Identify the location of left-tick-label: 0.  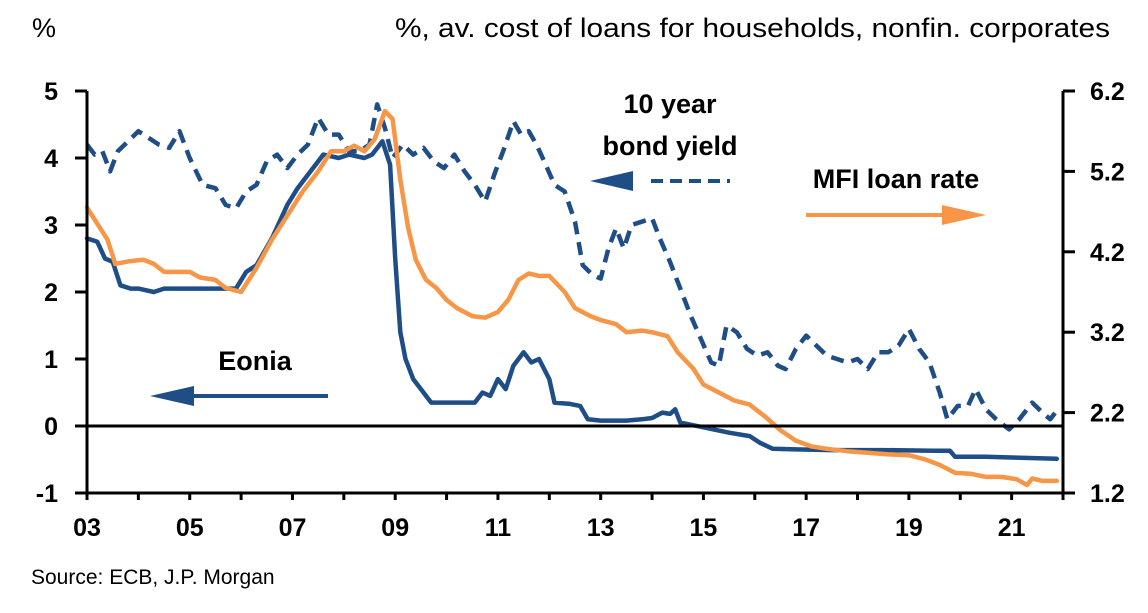
(51, 427).